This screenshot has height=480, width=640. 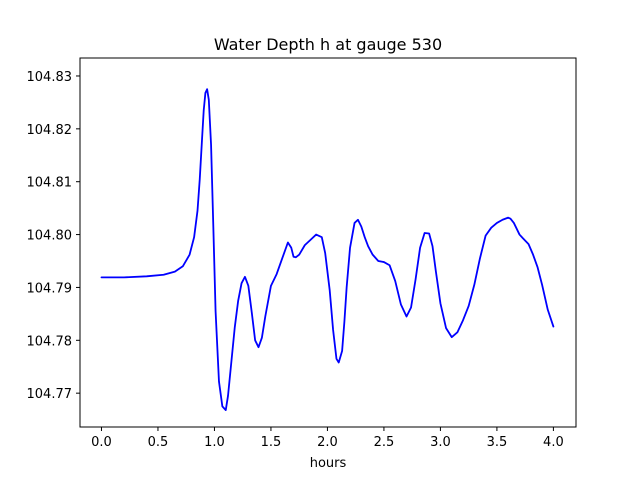 I want to click on x-tick-label: 1.5, so click(x=271, y=442).